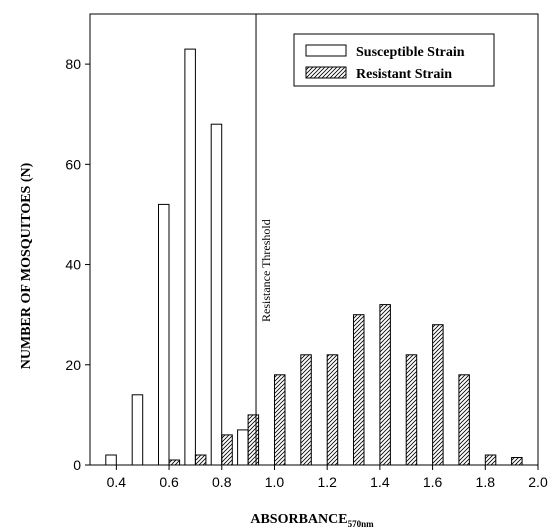  Describe the element at coordinates (298, 519) in the screenshot. I see `x-axis-title-main: ABSORBANCE` at that location.